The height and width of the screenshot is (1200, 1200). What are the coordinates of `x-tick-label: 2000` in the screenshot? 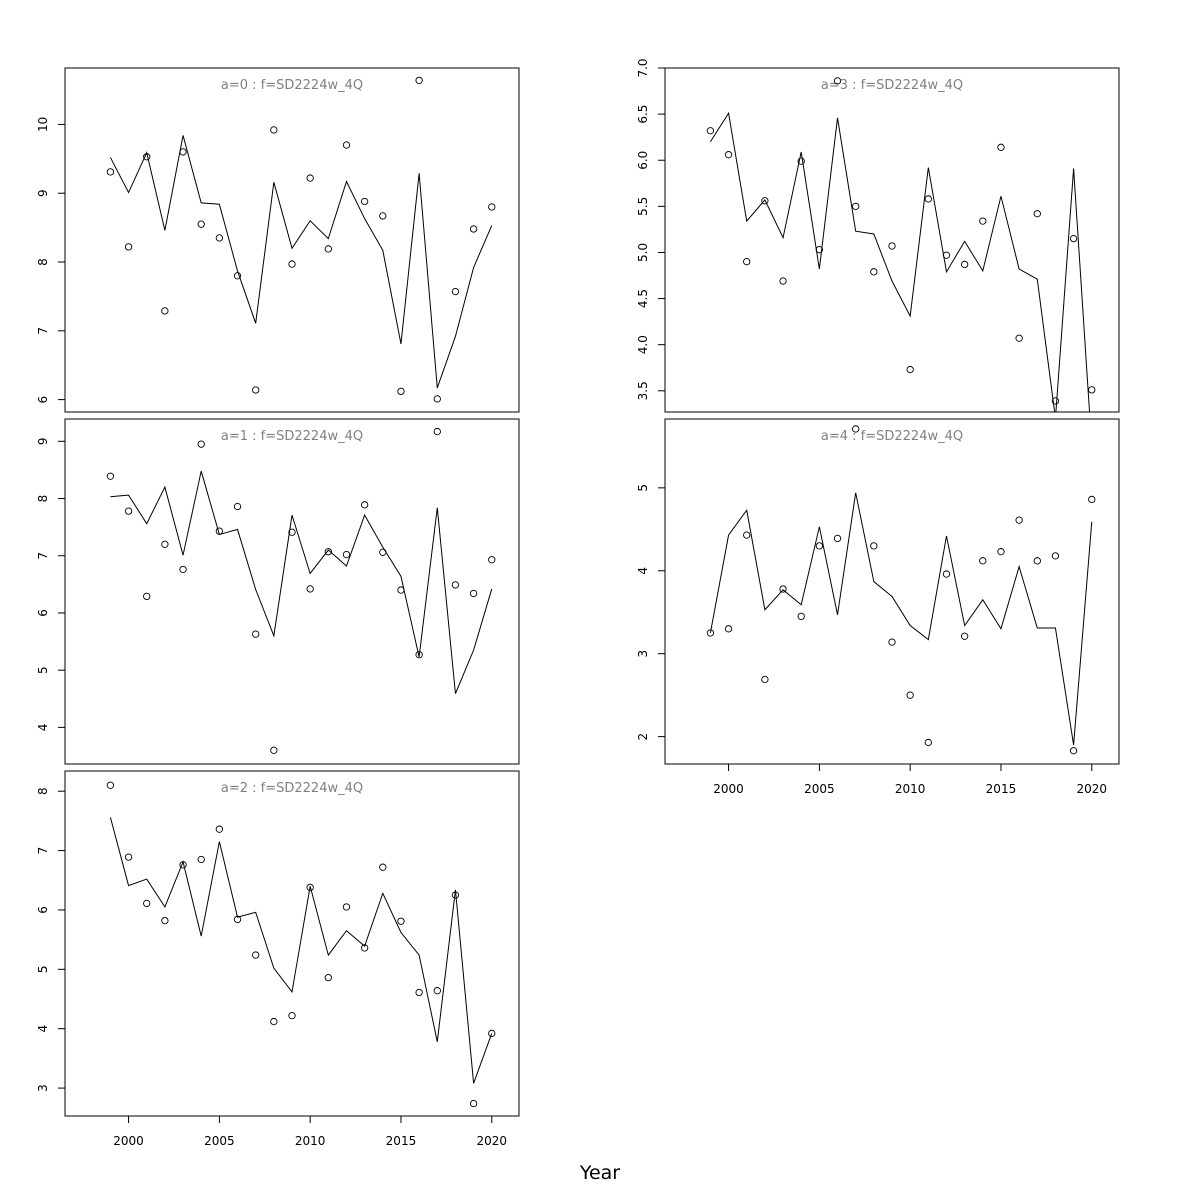 It's located at (728, 789).